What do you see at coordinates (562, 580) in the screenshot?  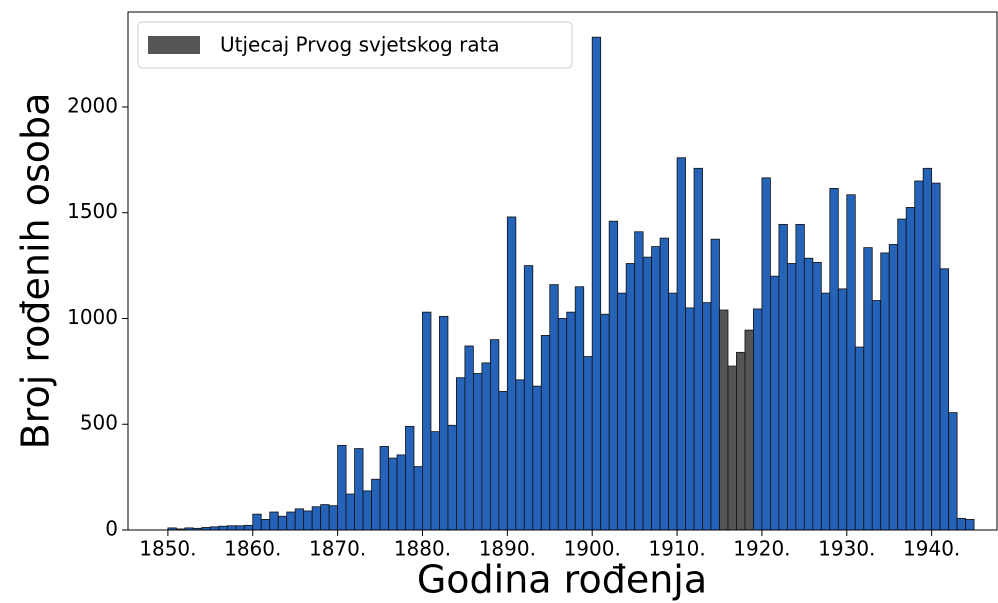 I see `x-axis-label: Godina rođenja` at bounding box center [562, 580].